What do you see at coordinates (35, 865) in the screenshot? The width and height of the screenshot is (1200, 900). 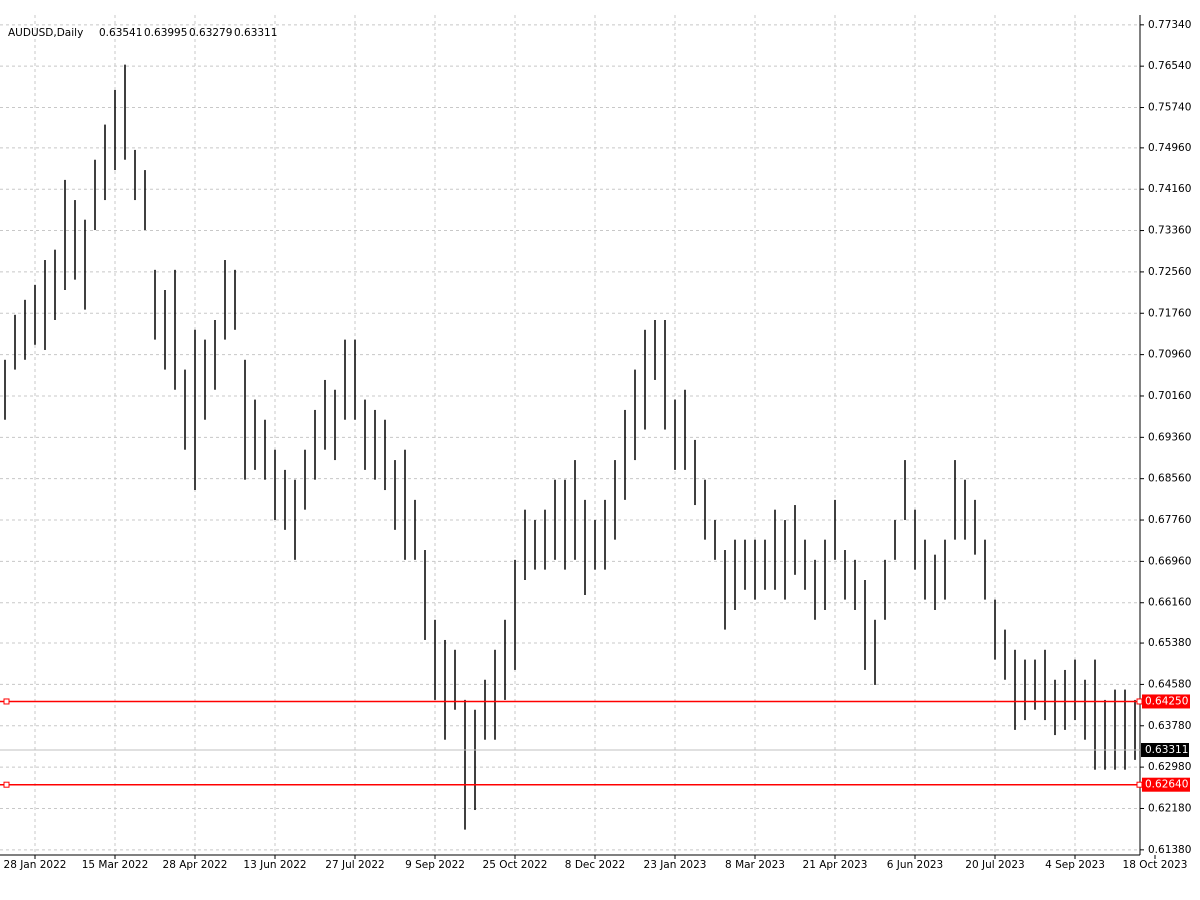 I see `x-tick-label: 28 Jan 2022` at bounding box center [35, 865].